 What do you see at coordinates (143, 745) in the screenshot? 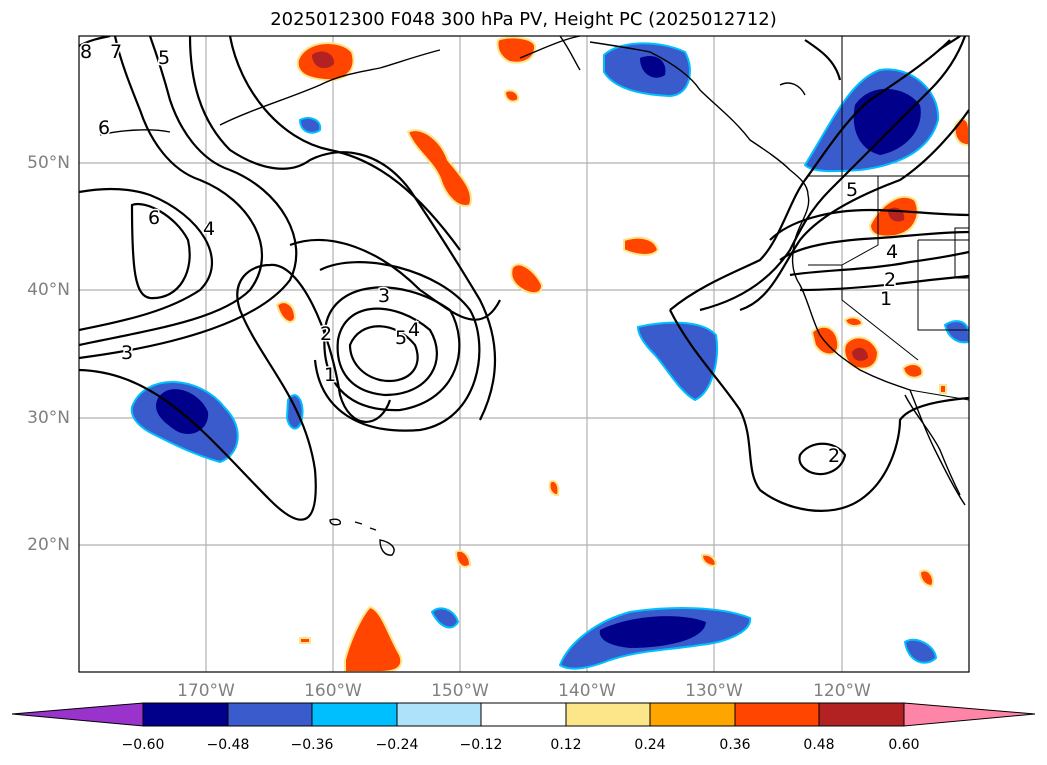
I see `colorbar-tick-label: −0.60` at bounding box center [143, 745].